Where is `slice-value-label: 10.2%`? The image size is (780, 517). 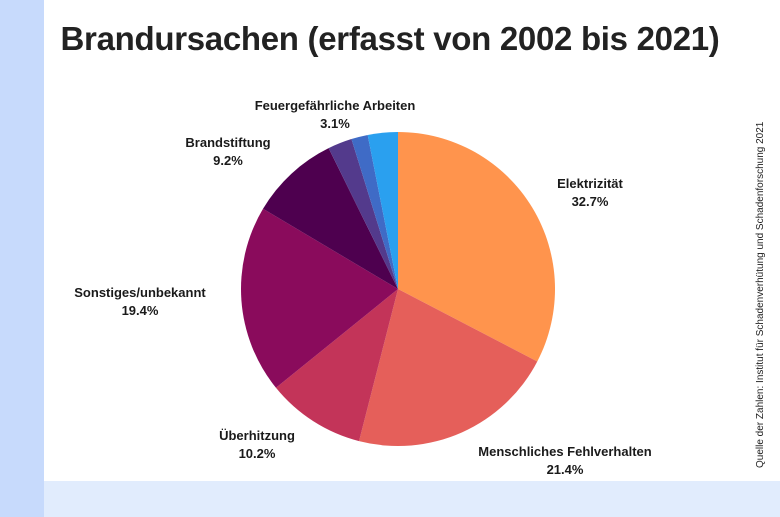
slice-value-label: 10.2% is located at coordinates (257, 453).